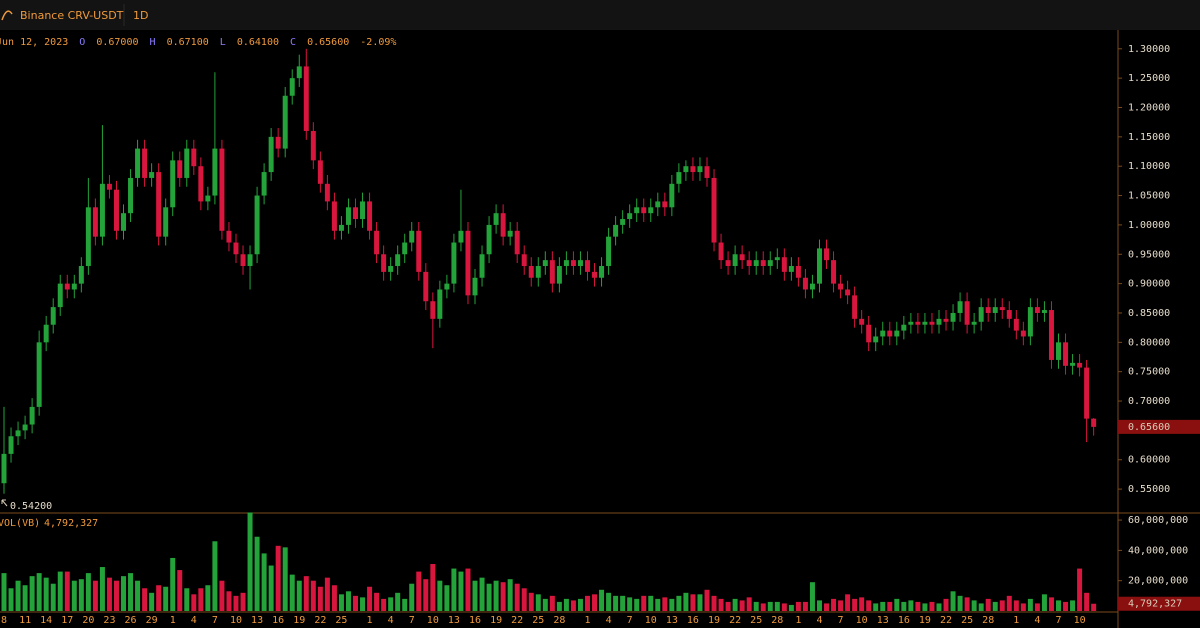  I want to click on y-tick-label: 1.20000, so click(1149, 107).